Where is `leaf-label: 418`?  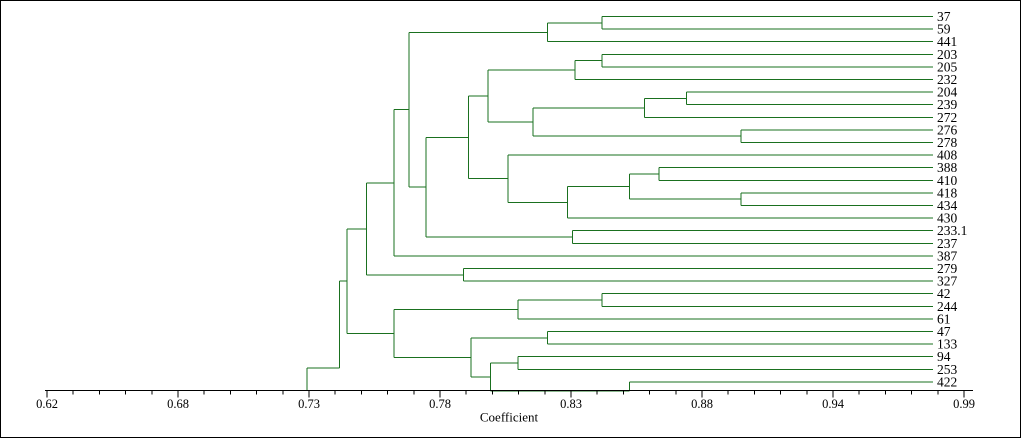
leaf-label: 418 is located at coordinates (947, 192).